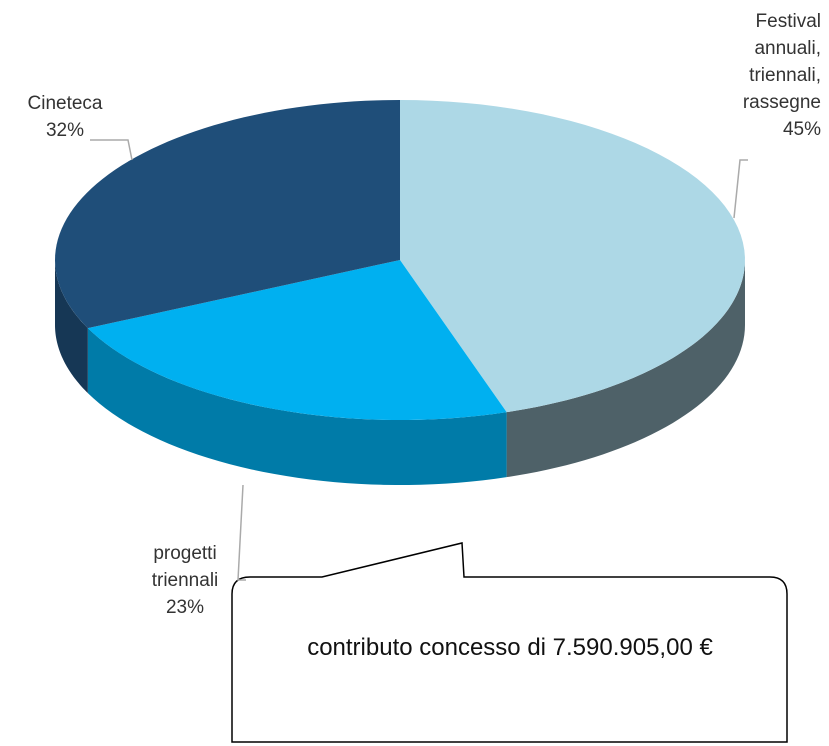 The height and width of the screenshot is (746, 829). I want to click on slice-value: 45%, so click(801, 129).